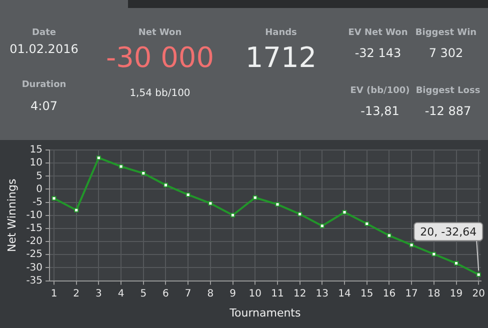  I want to click on text: Net Won, so click(160, 33).